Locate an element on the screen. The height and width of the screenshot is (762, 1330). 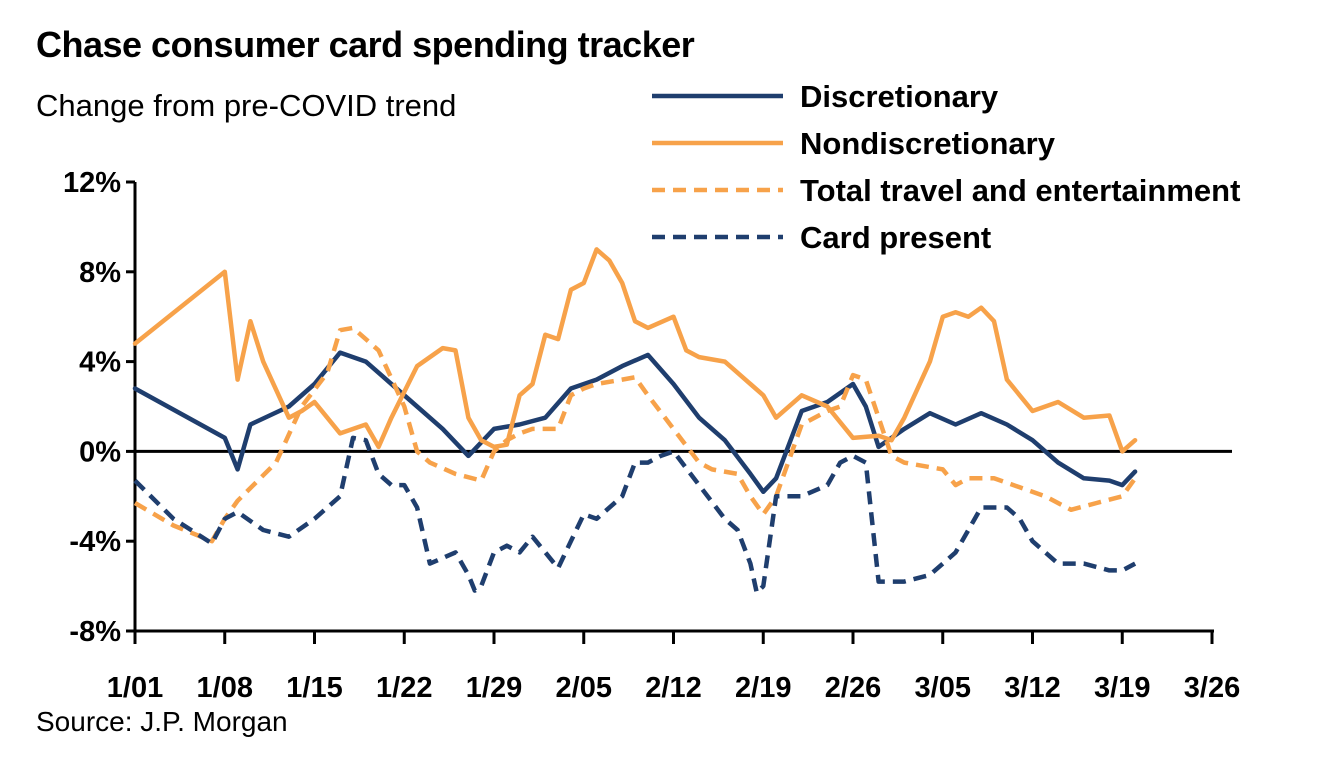
chart-title: Chase consumer card spending tracker is located at coordinates (365, 44).